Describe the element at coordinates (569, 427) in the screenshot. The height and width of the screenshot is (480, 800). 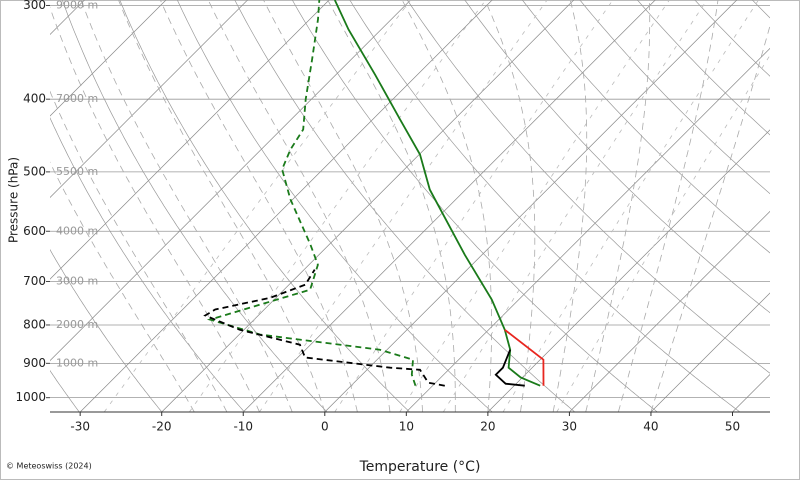
I see `x-tick-label: 30` at that location.